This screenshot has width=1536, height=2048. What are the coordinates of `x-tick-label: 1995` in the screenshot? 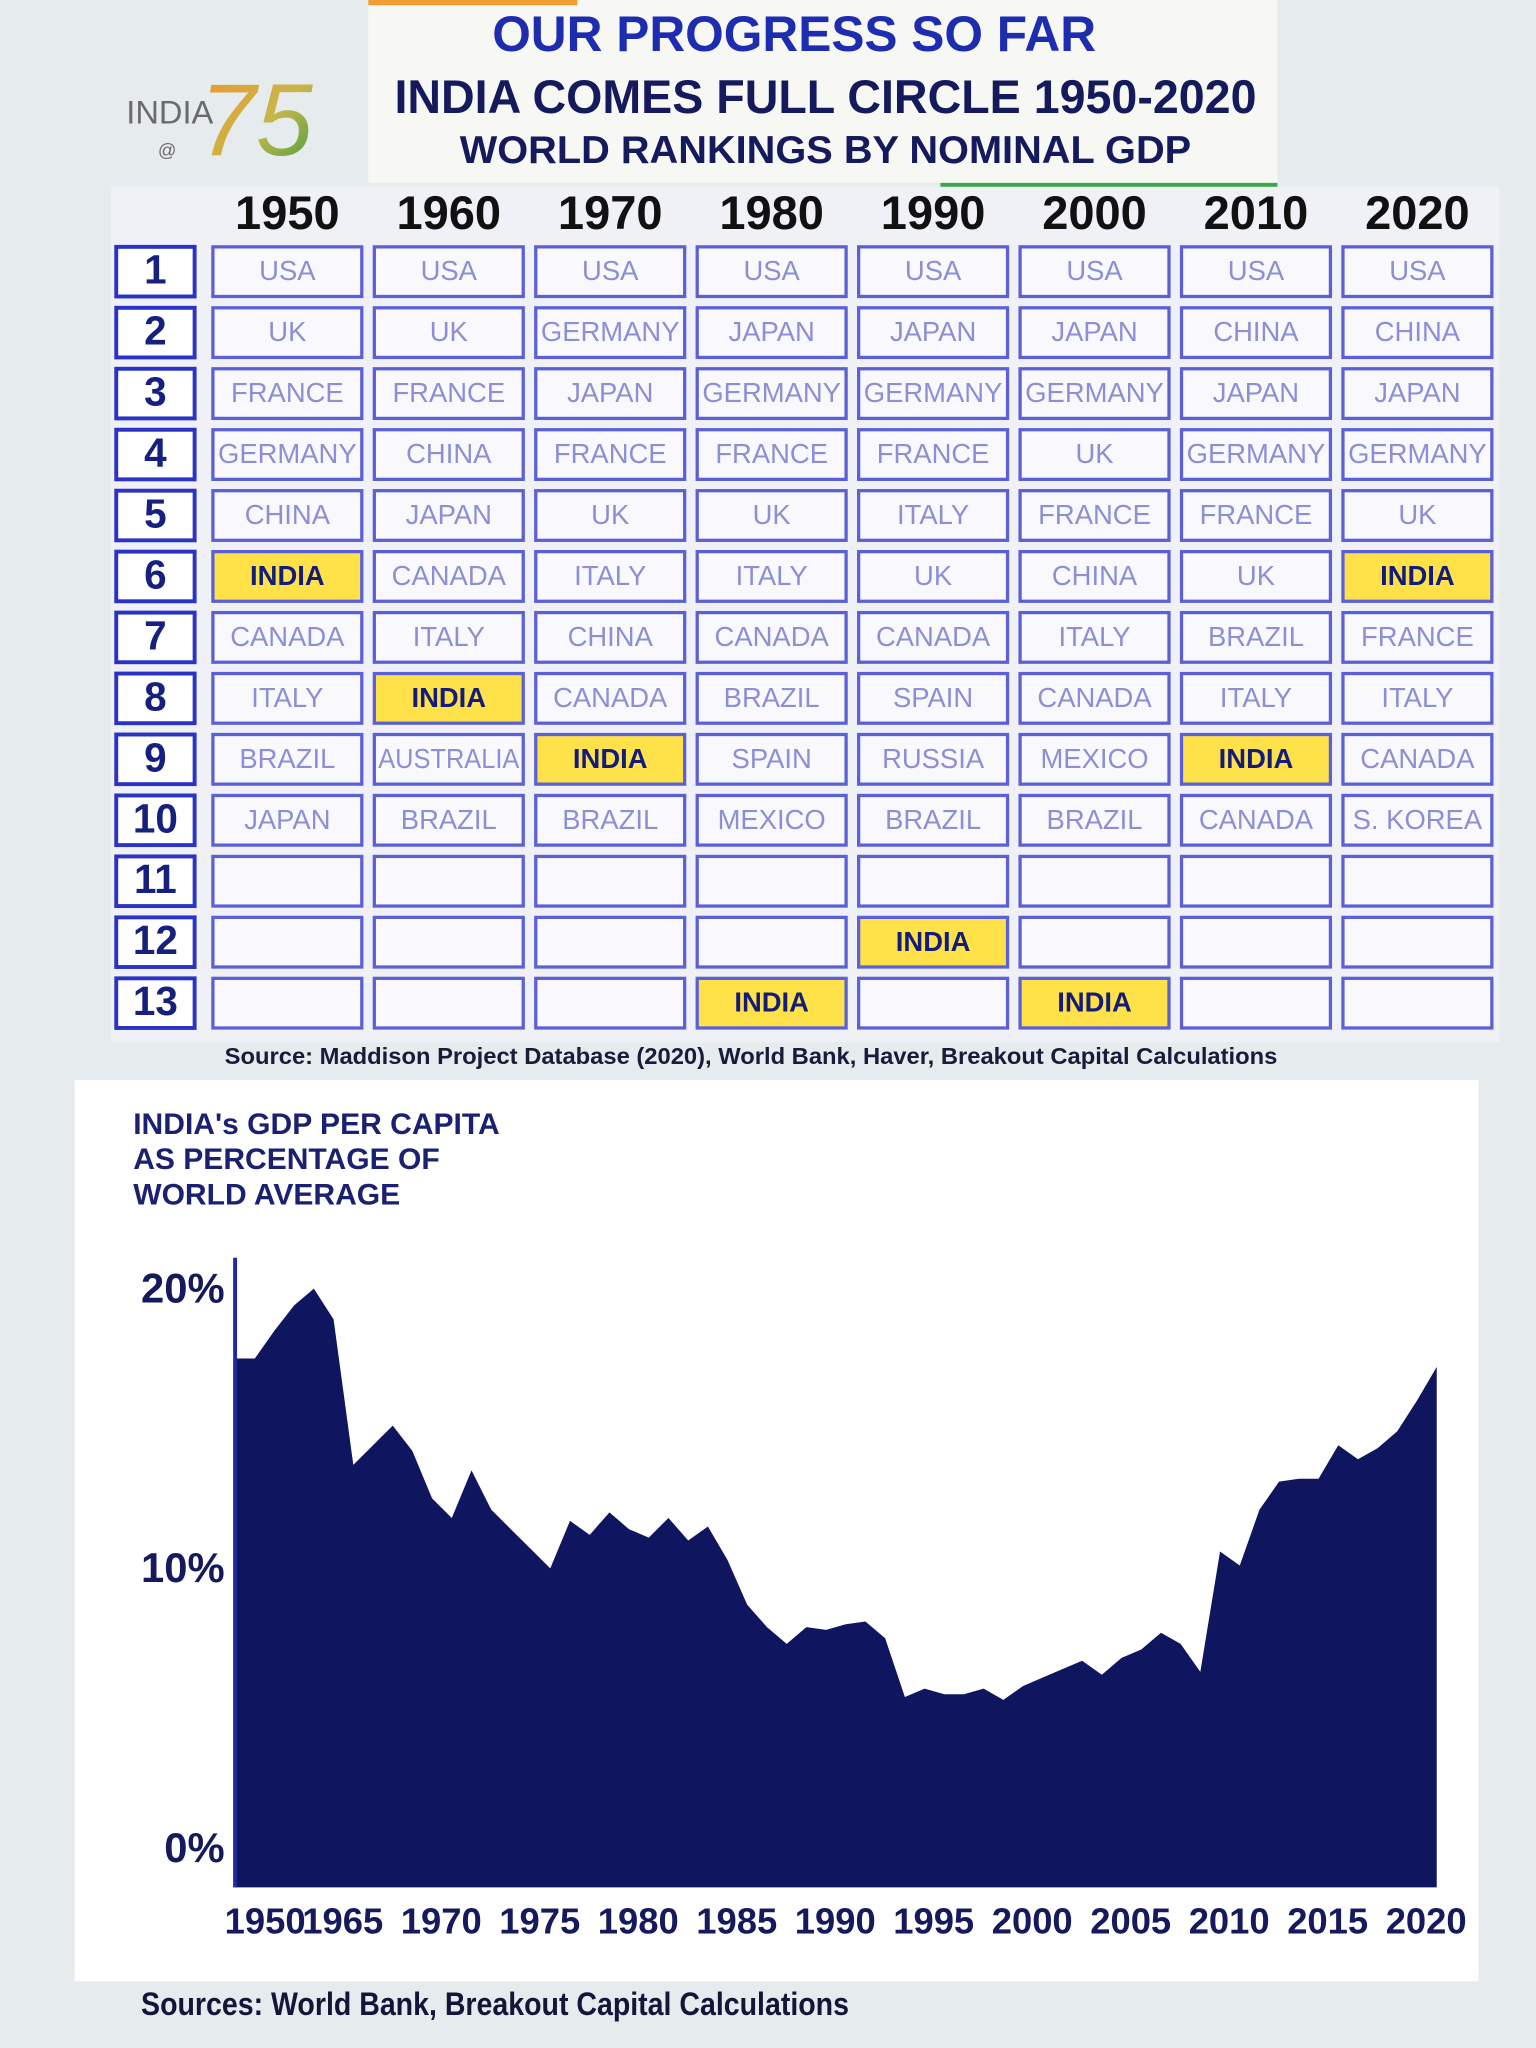 It's located at (933, 1921).